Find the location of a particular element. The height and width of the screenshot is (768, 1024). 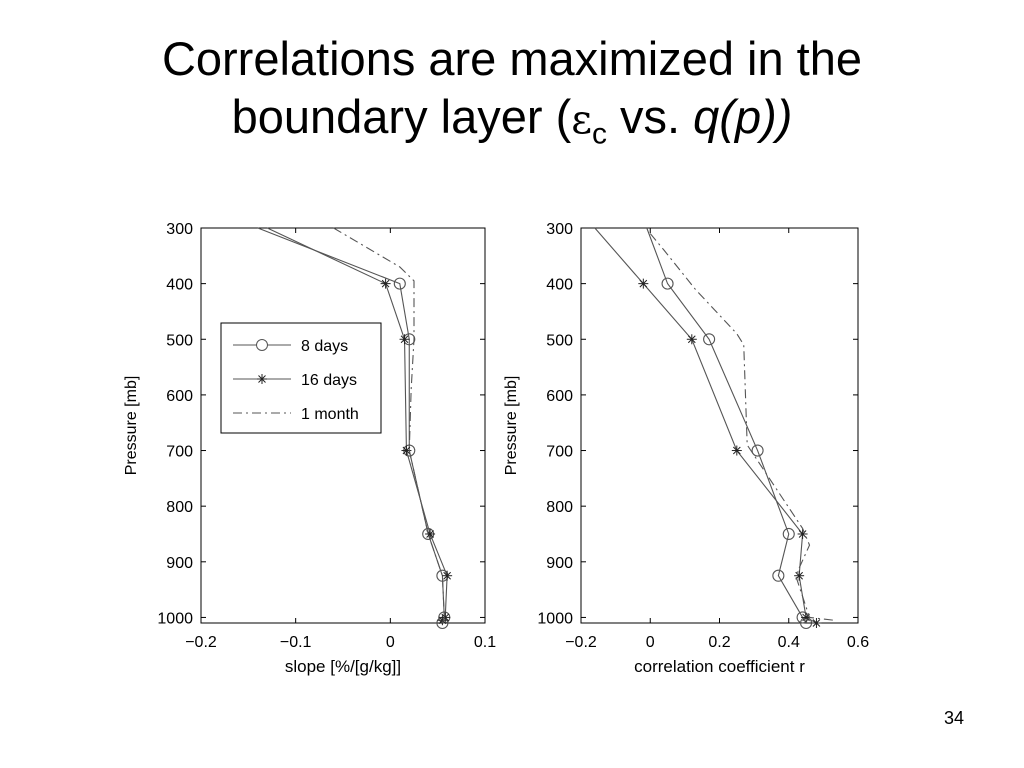

x-tick-label: −0.1 is located at coordinates (296, 642).